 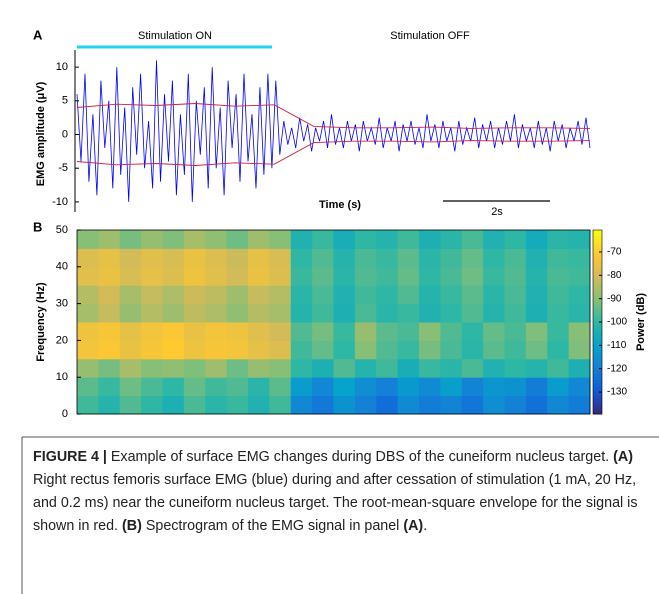 I want to click on y-axis-label: EMG amplitude (μV), so click(x=41, y=133).